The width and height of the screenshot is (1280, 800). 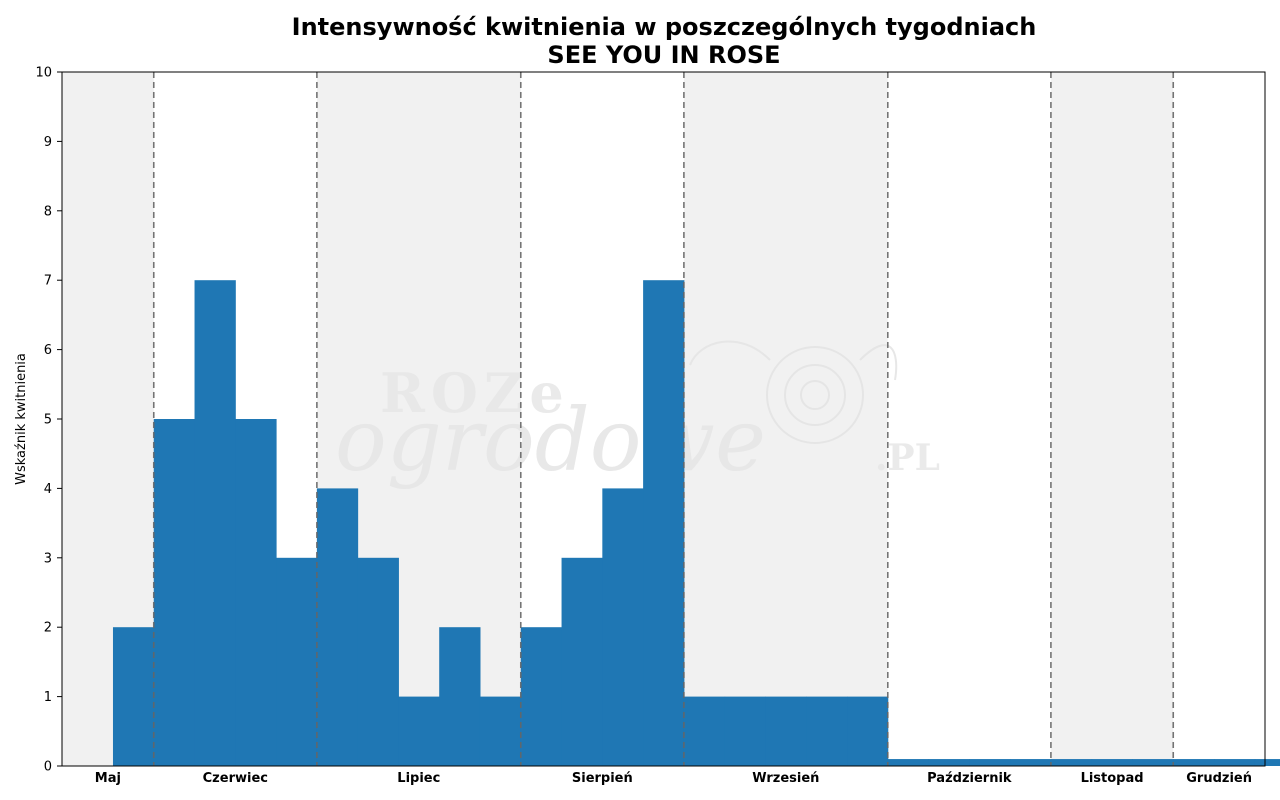 I want to click on y-axis-label: Wskaźnik kwitnienia, so click(x=21, y=419).